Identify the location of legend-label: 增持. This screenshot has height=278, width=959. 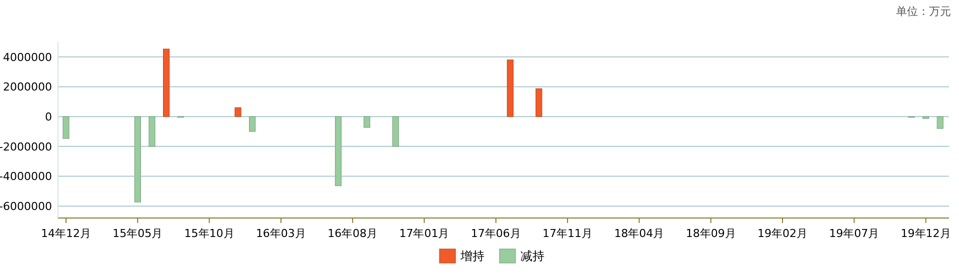
(472, 256).